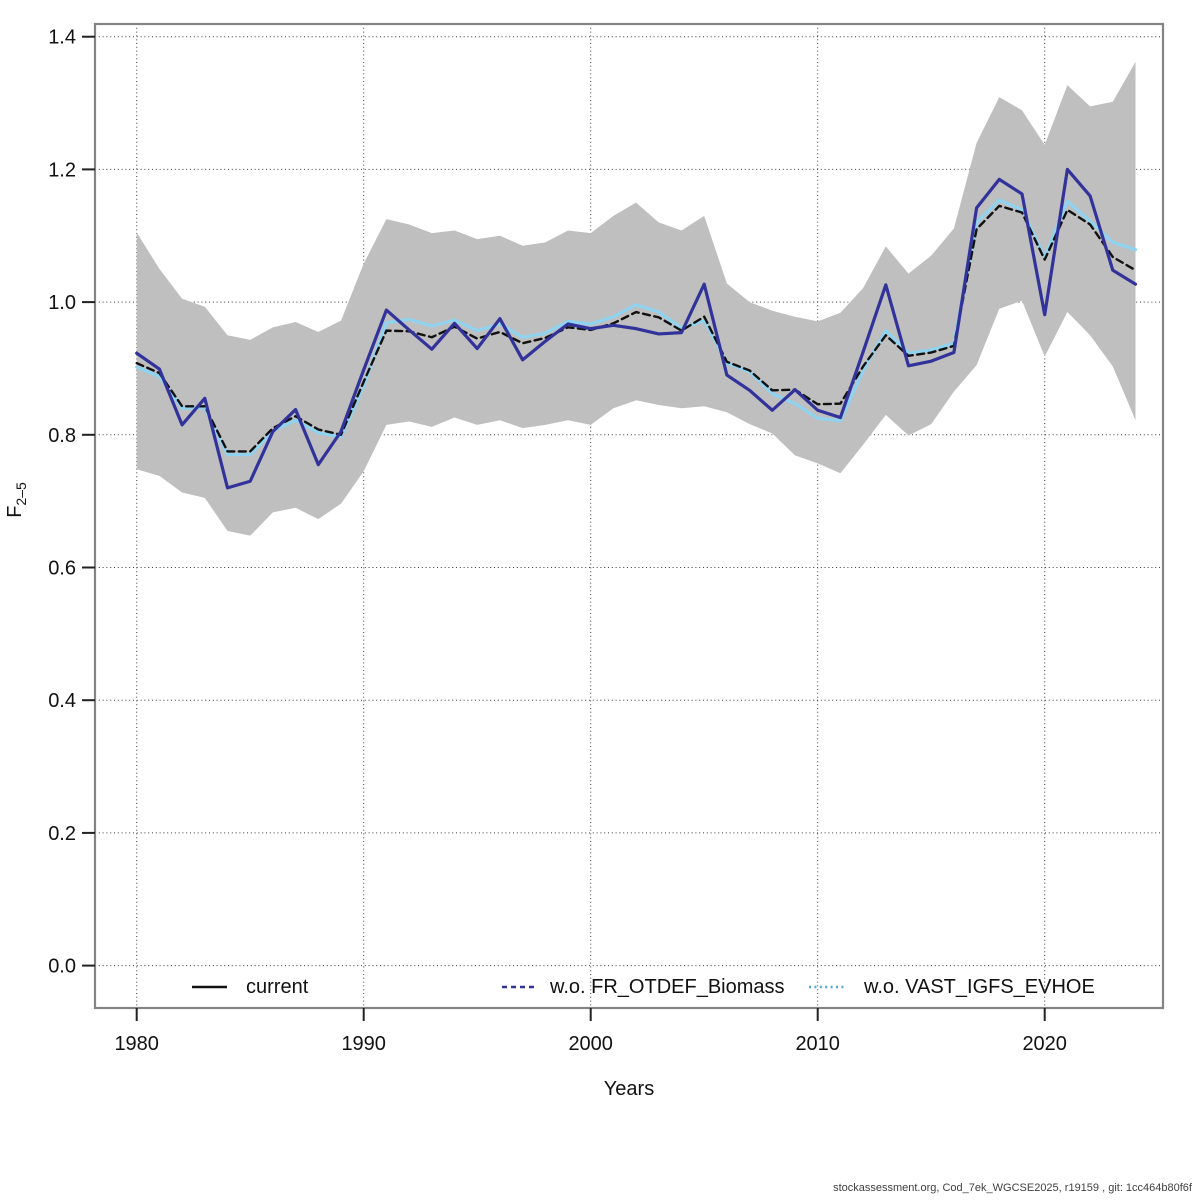 This screenshot has height=1200, width=1200. Describe the element at coordinates (629, 1089) in the screenshot. I see `x-axis-title: Years` at that location.